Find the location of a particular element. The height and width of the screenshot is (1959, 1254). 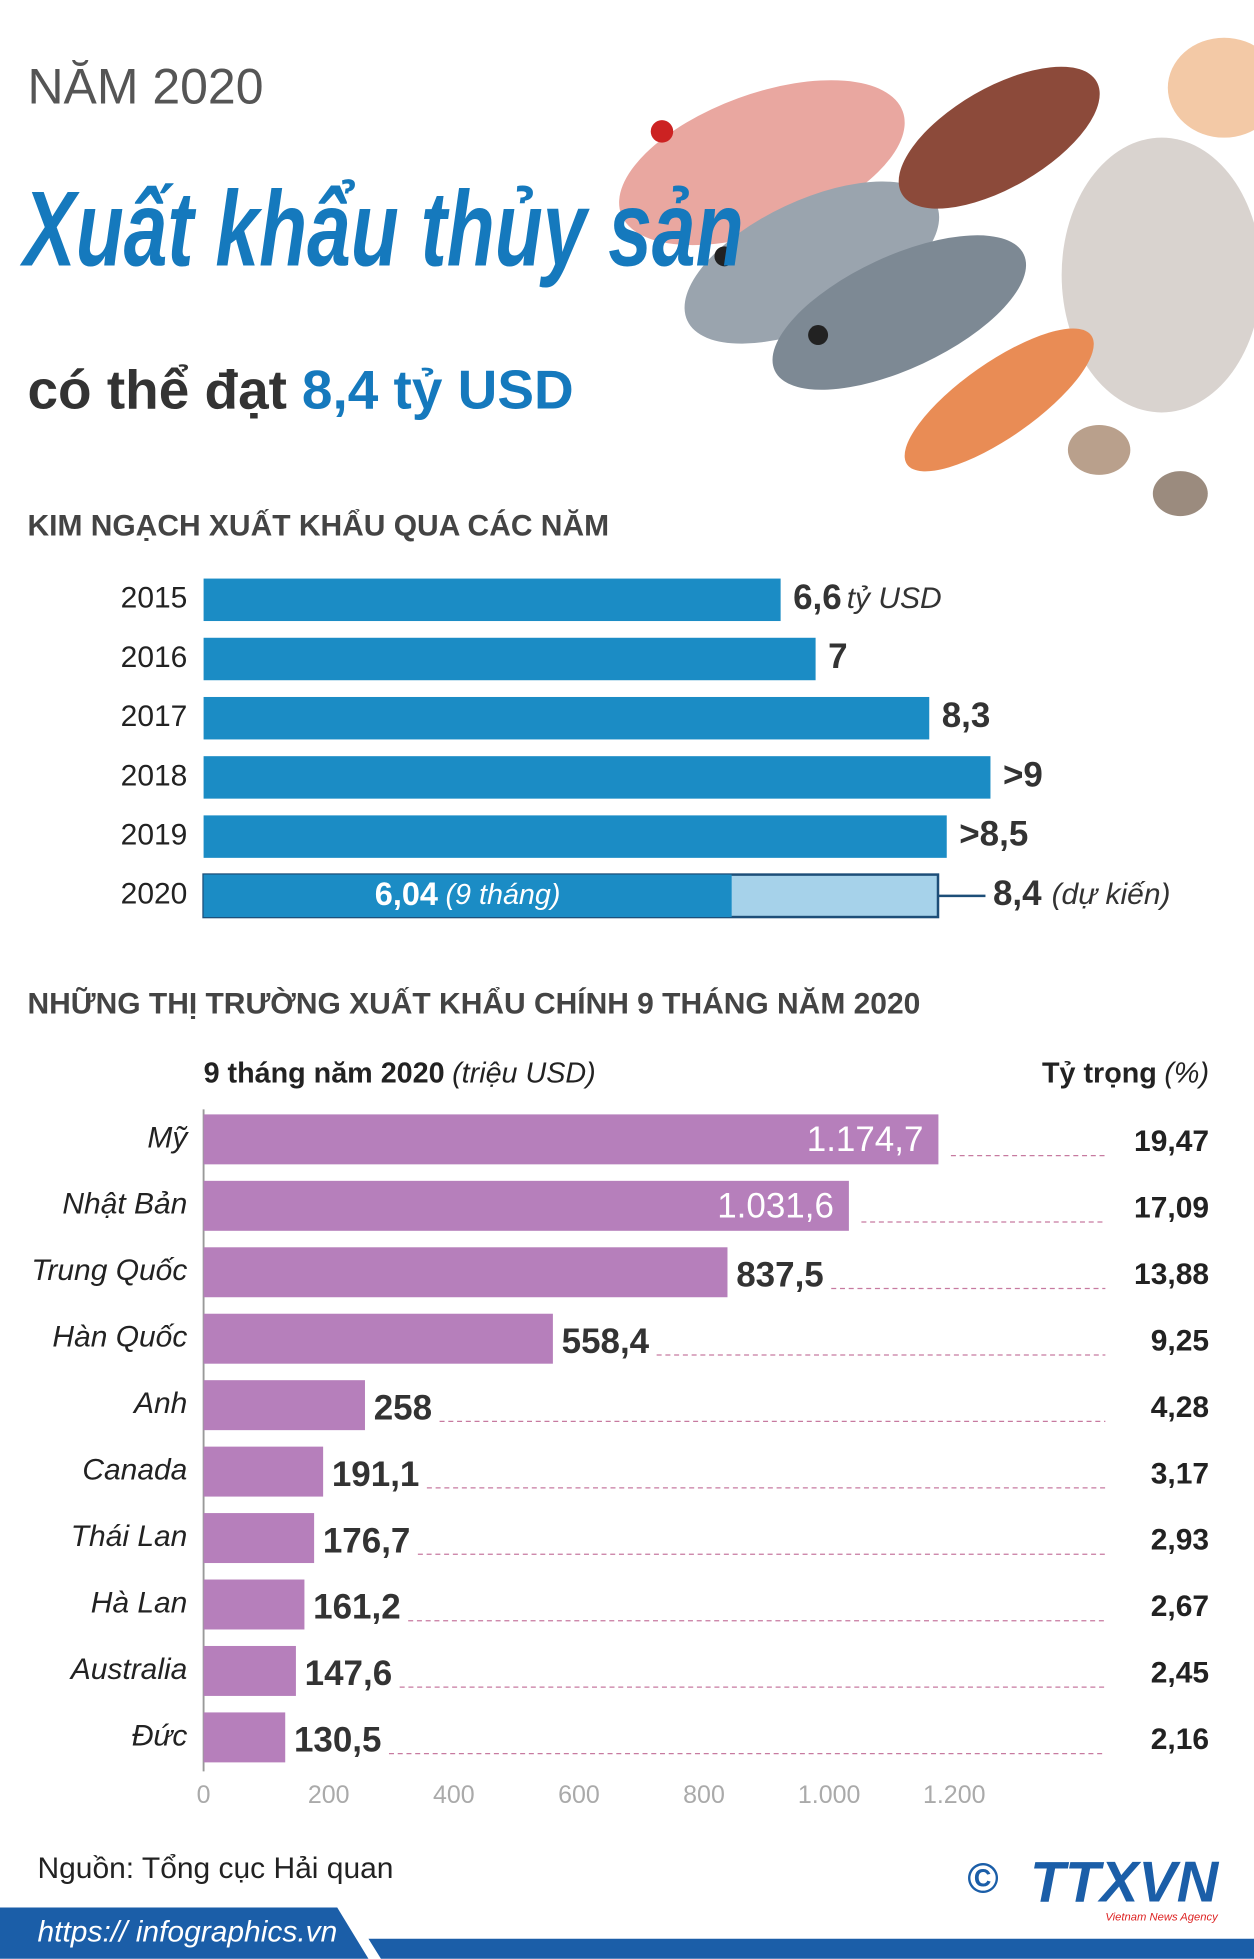

bar-partial is located at coordinates (467, 896).